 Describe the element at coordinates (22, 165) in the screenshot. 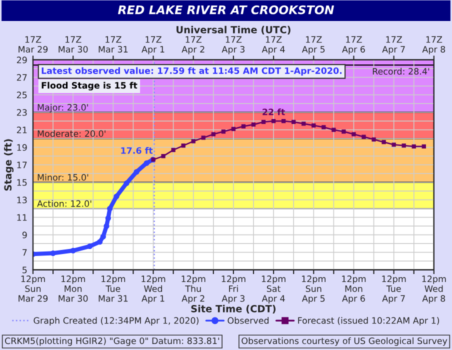

I see `y-tick-label: 17` at that location.